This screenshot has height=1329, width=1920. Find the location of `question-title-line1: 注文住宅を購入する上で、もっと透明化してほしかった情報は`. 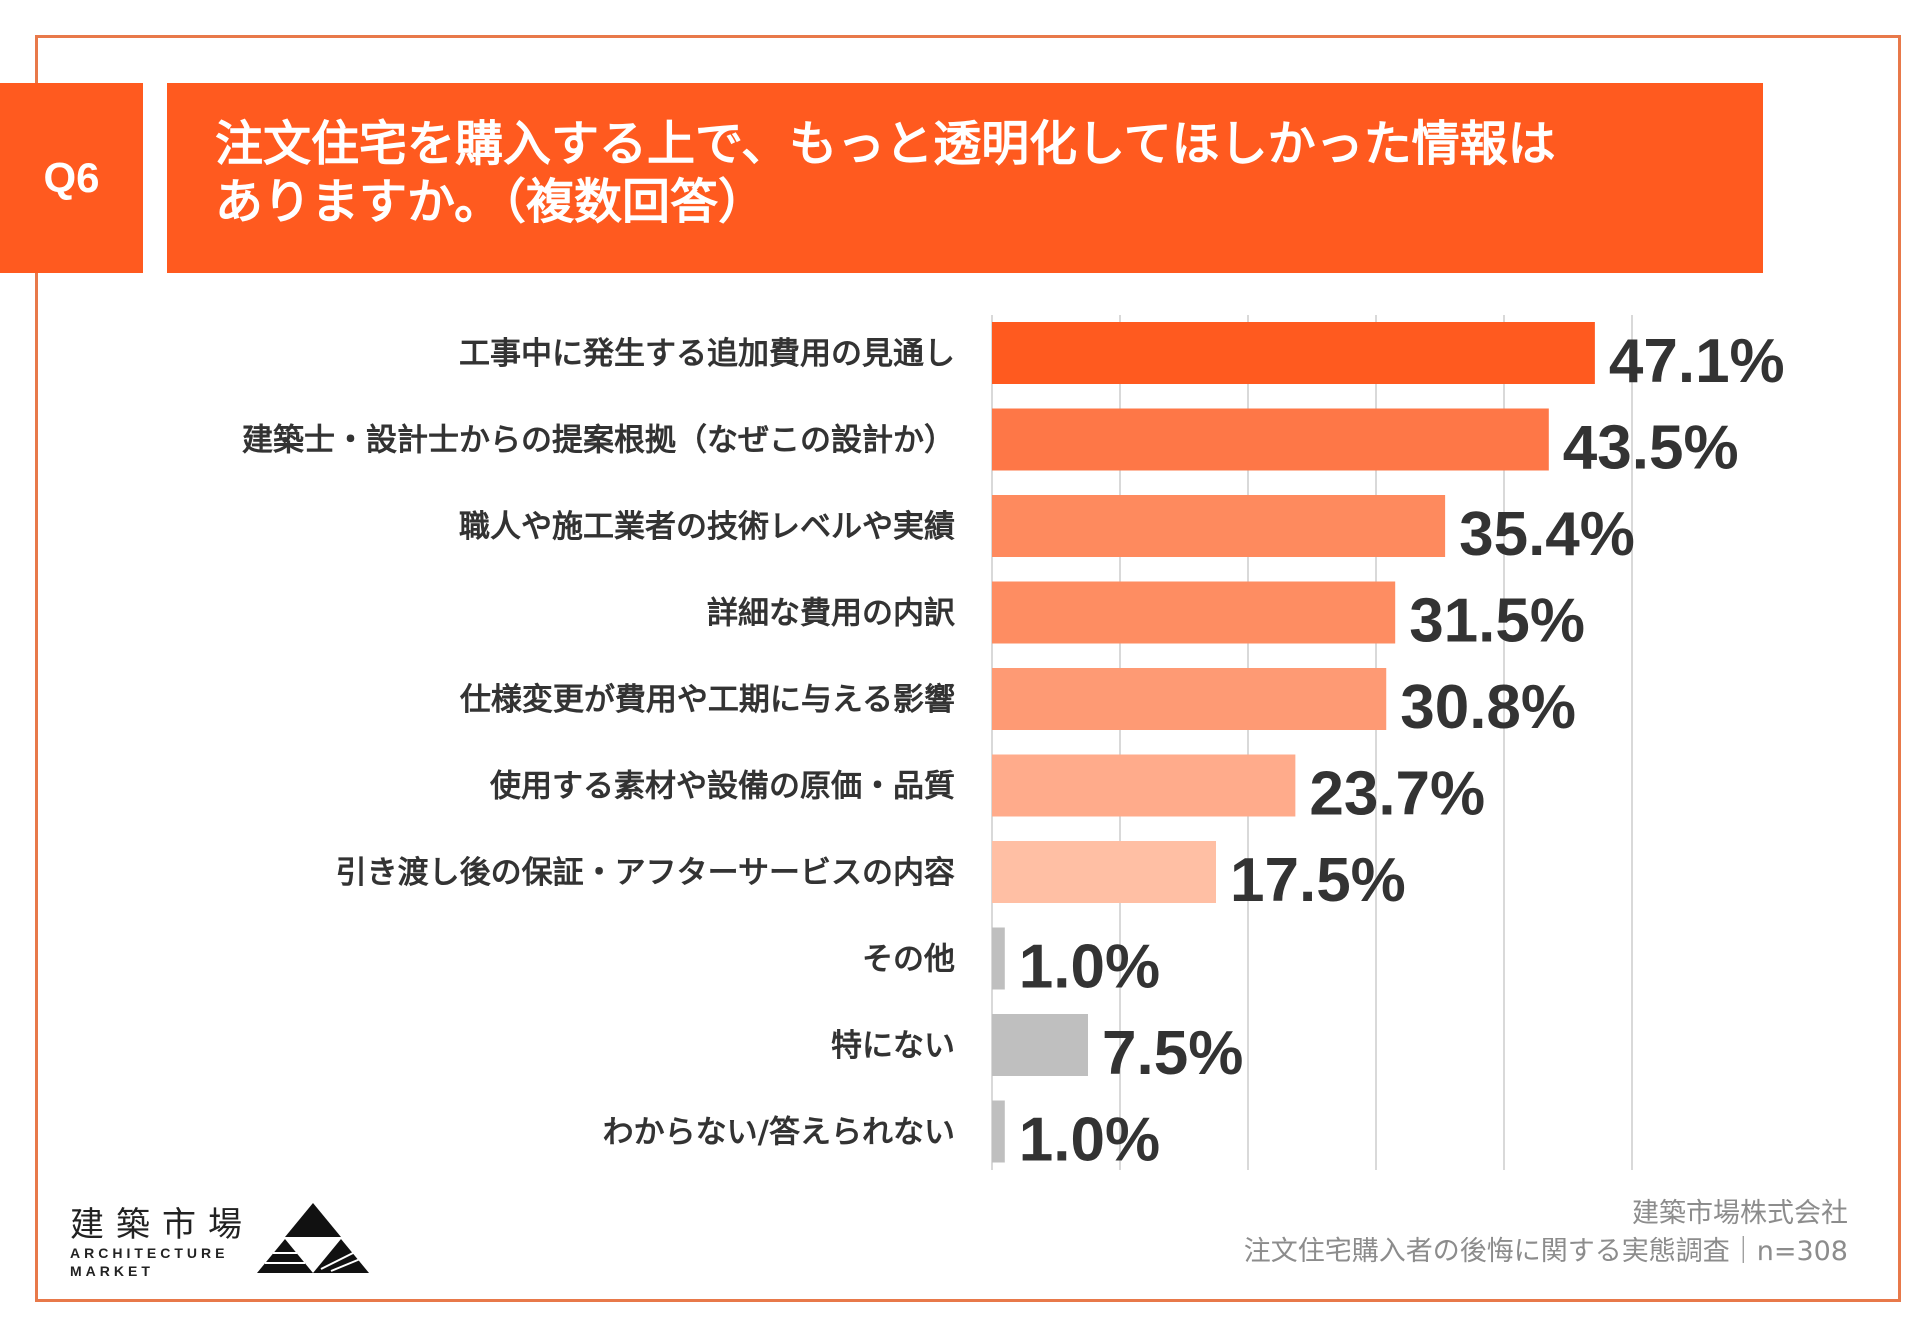

question-title-line1: 注文住宅を購入する上で、もっと透明化してほしかった情報は is located at coordinates (885, 144).